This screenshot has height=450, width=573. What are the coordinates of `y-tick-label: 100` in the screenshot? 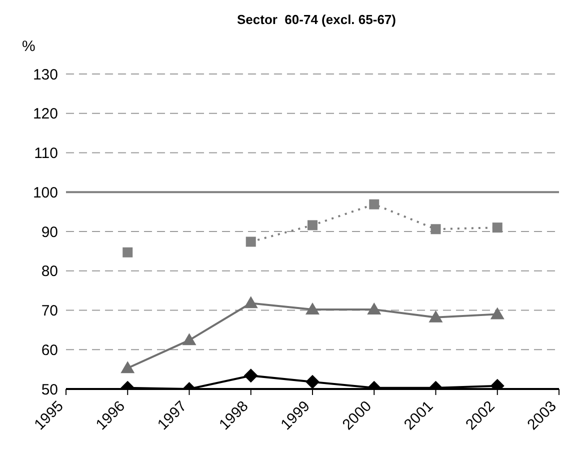 It's located at (45, 193).